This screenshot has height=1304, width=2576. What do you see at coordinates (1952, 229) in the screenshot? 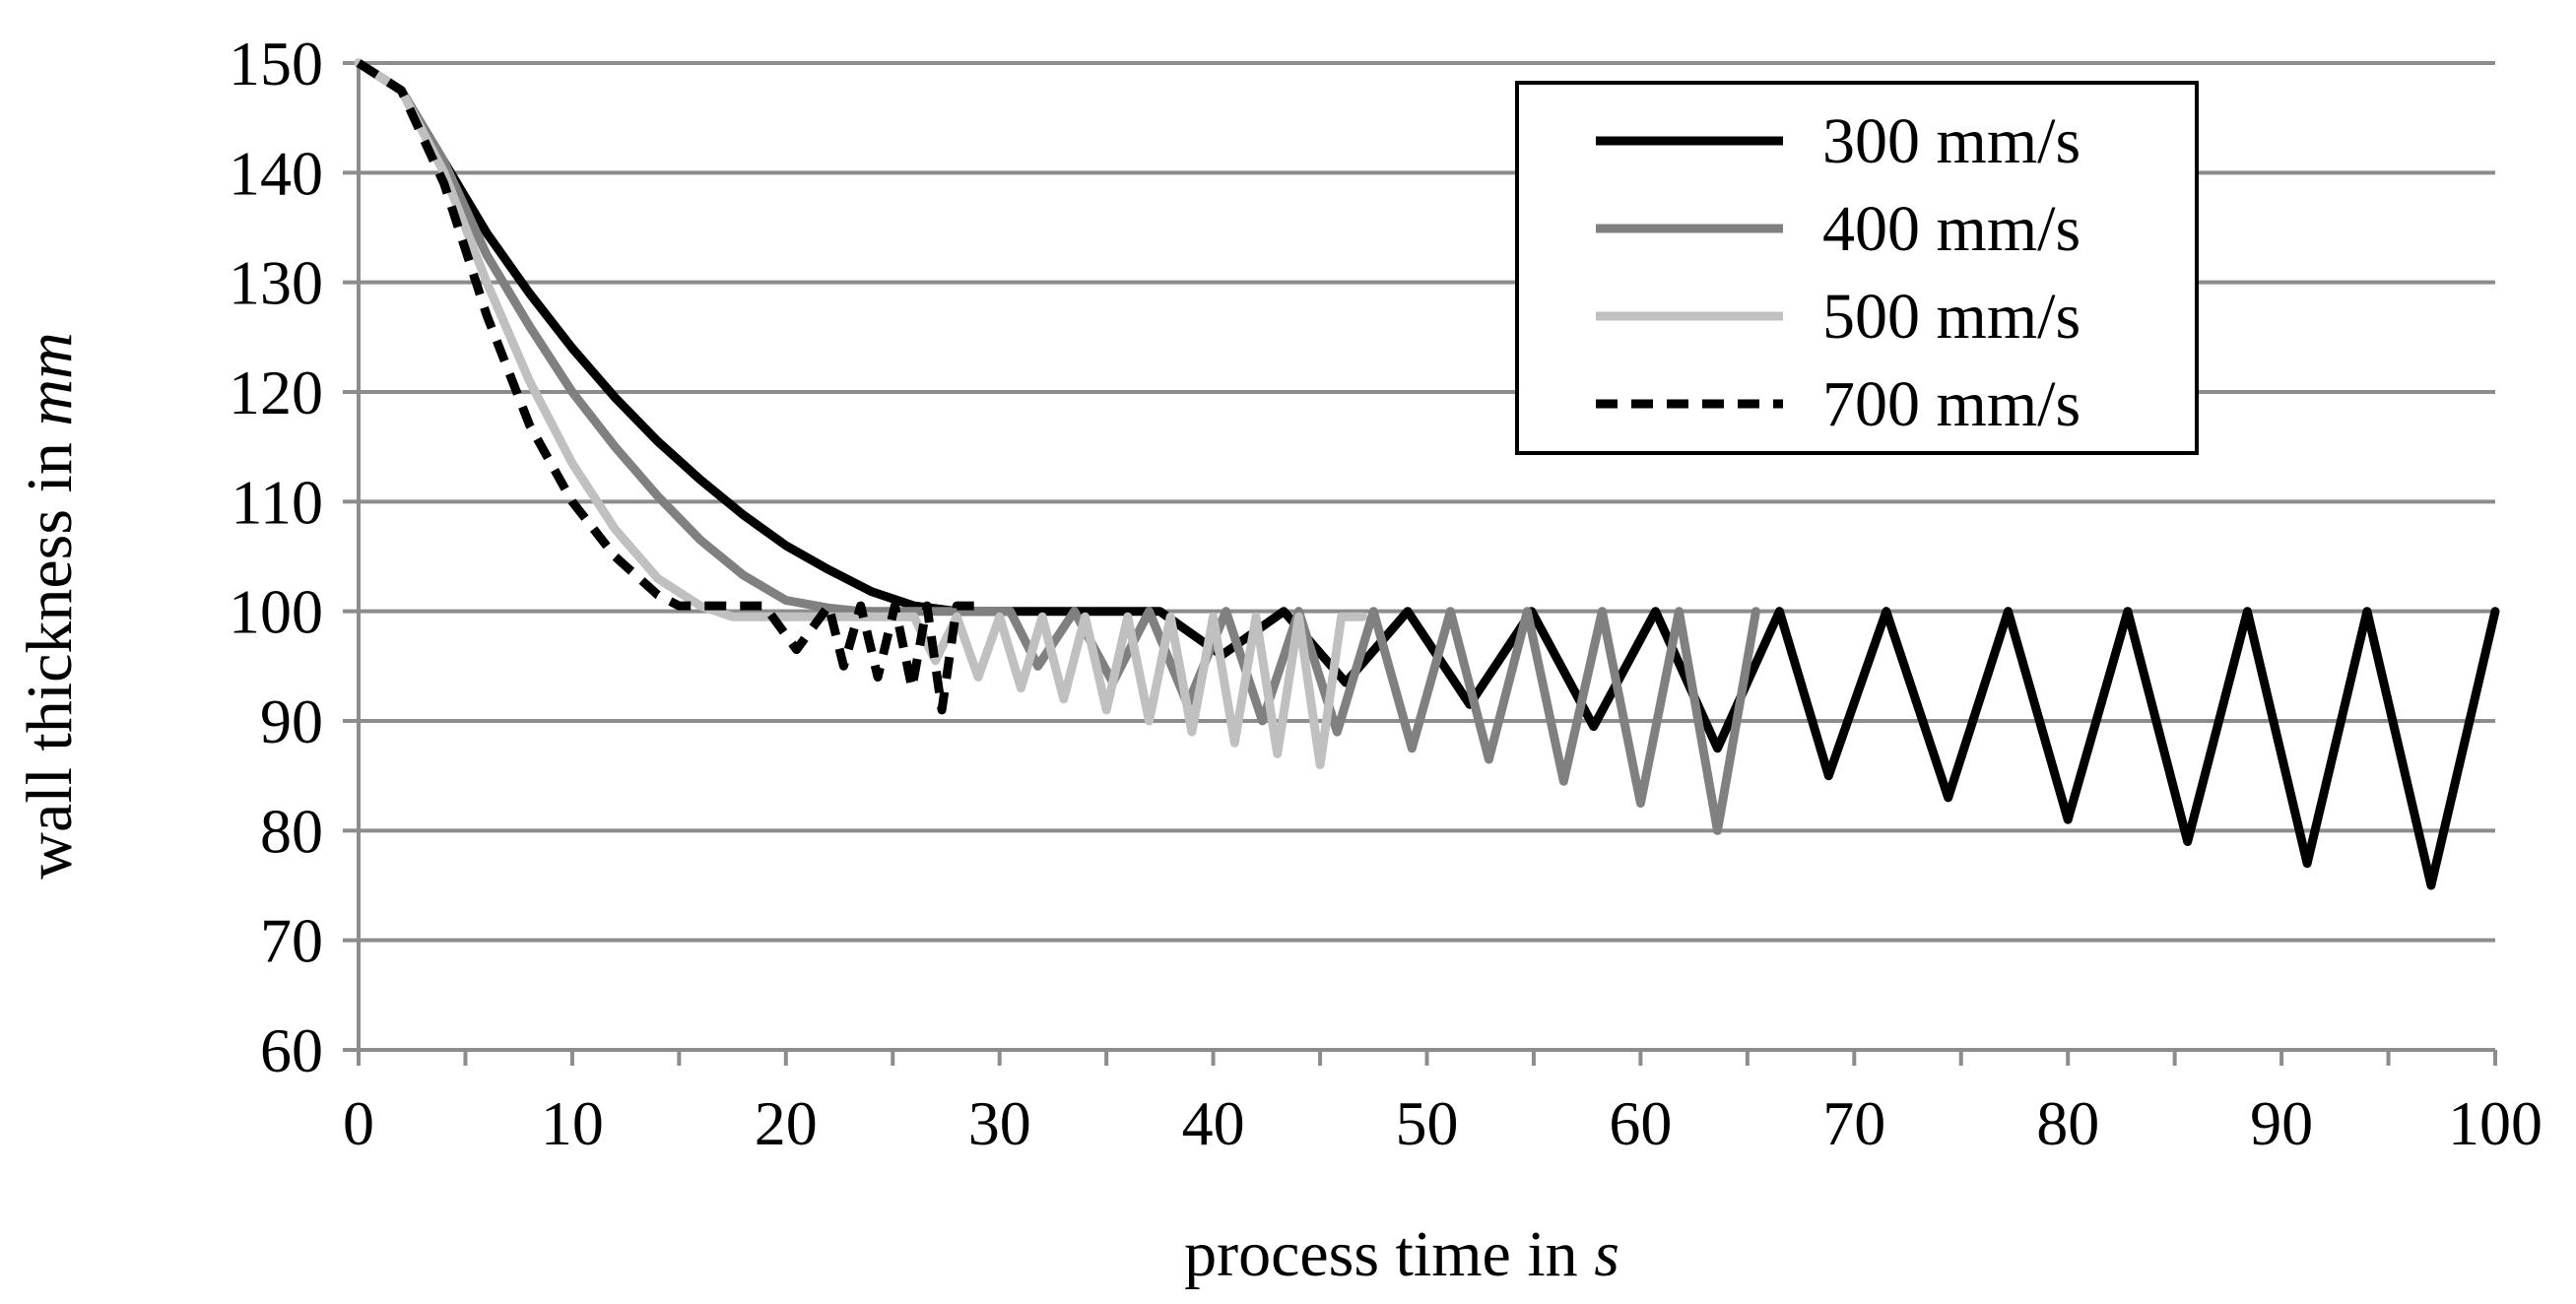
I see `legend-label-400-mm-s: 400 mm/s` at bounding box center [1952, 229].